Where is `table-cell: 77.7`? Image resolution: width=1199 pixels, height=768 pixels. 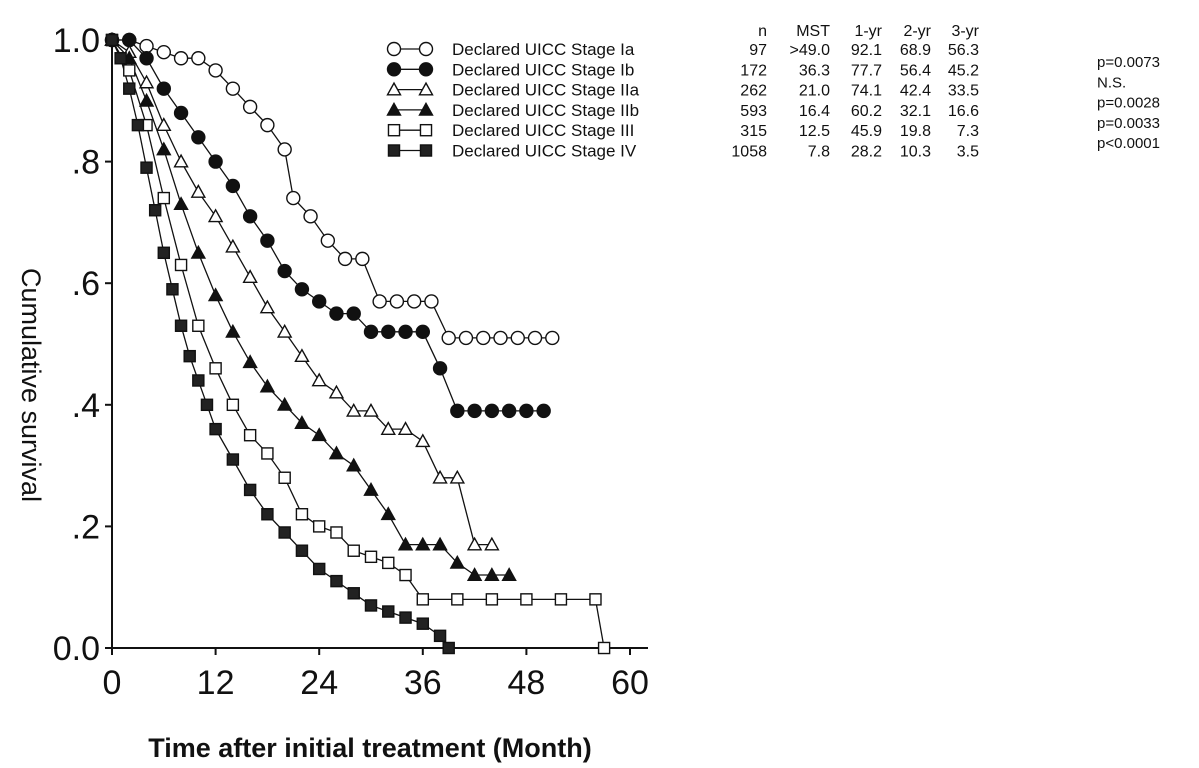
table-cell: 77.7 is located at coordinates (866, 70).